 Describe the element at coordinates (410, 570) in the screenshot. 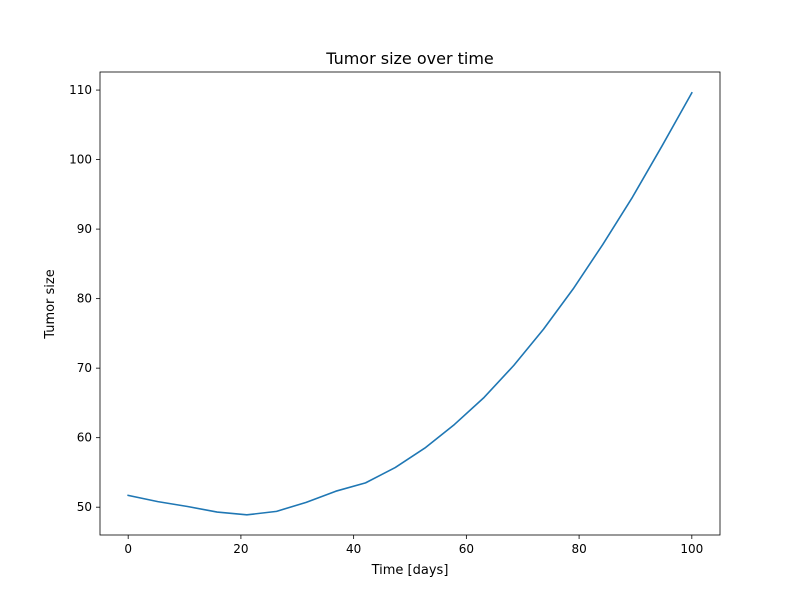

I see `x-axis-label: Time [days]` at that location.